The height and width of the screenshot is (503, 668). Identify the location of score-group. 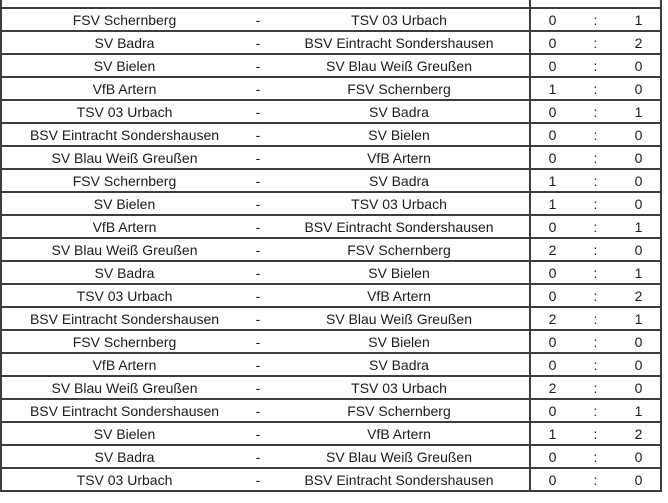
(594, 3).